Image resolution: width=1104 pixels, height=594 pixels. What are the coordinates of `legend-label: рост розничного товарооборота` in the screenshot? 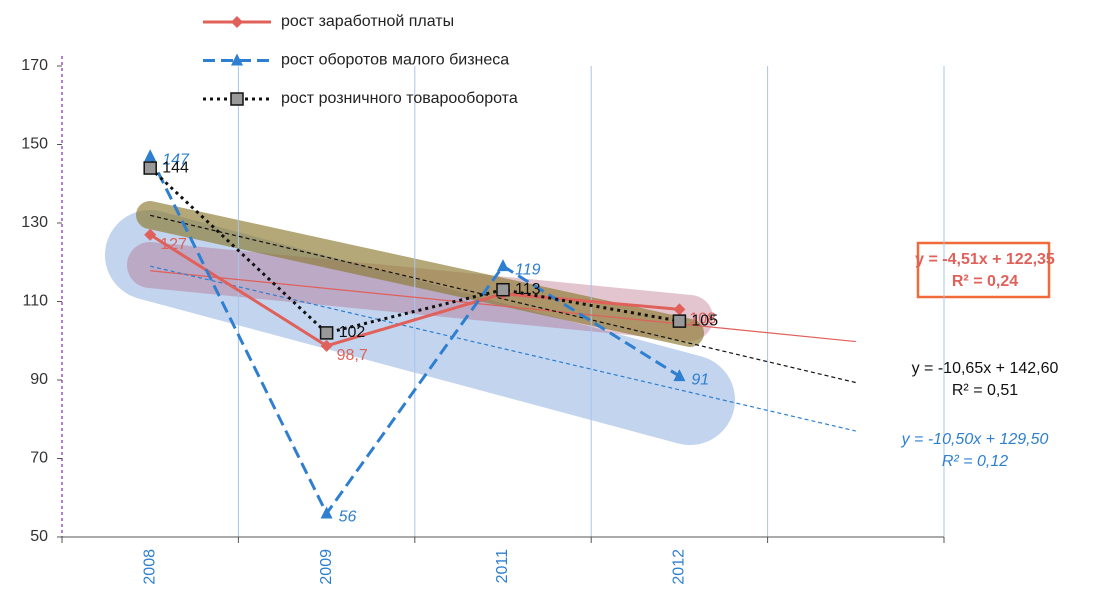 It's located at (399, 98).